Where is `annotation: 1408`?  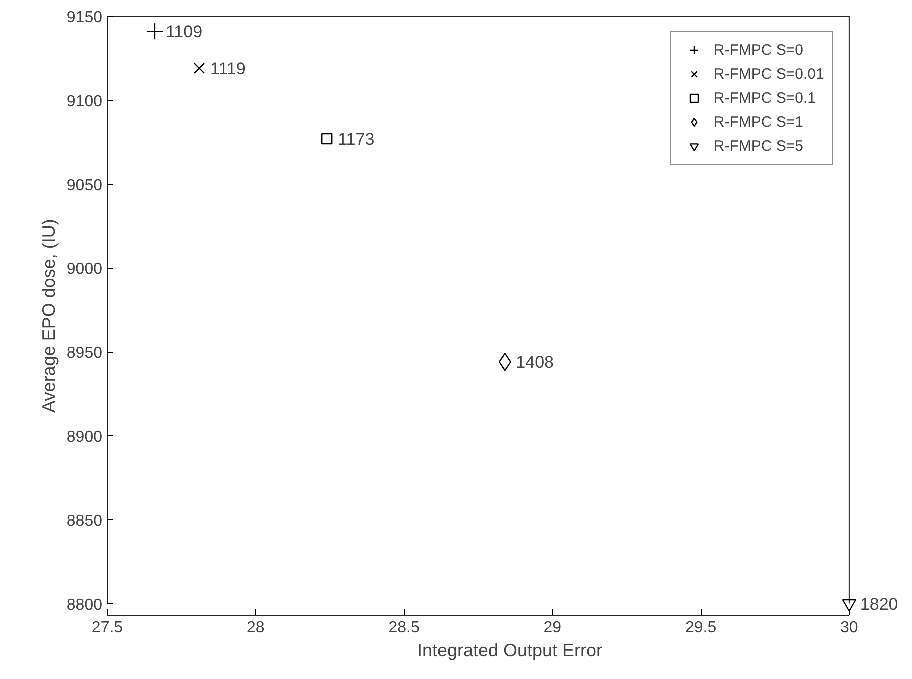 annotation: 1408 is located at coordinates (535, 362).